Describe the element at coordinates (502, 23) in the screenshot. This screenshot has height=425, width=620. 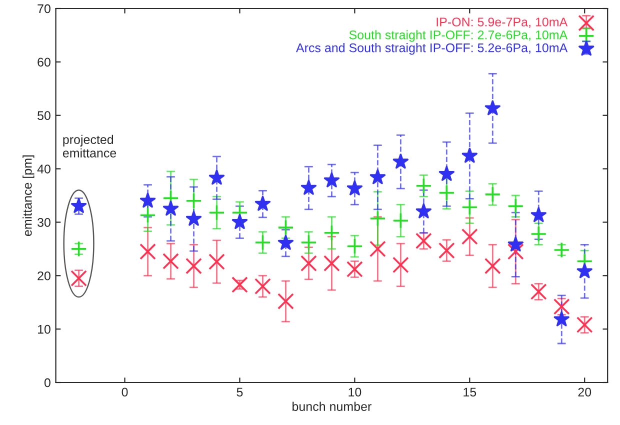
I see `legend-label: IP-ON: 5.9e-7Pa, 10mA` at that location.